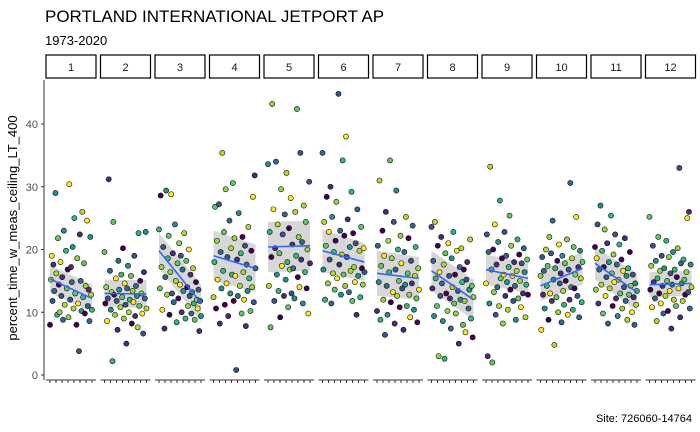 Image resolution: width=700 pixels, height=432 pixels. Describe the element at coordinates (32, 125) in the screenshot. I see `y-tick-label: 40` at that location.